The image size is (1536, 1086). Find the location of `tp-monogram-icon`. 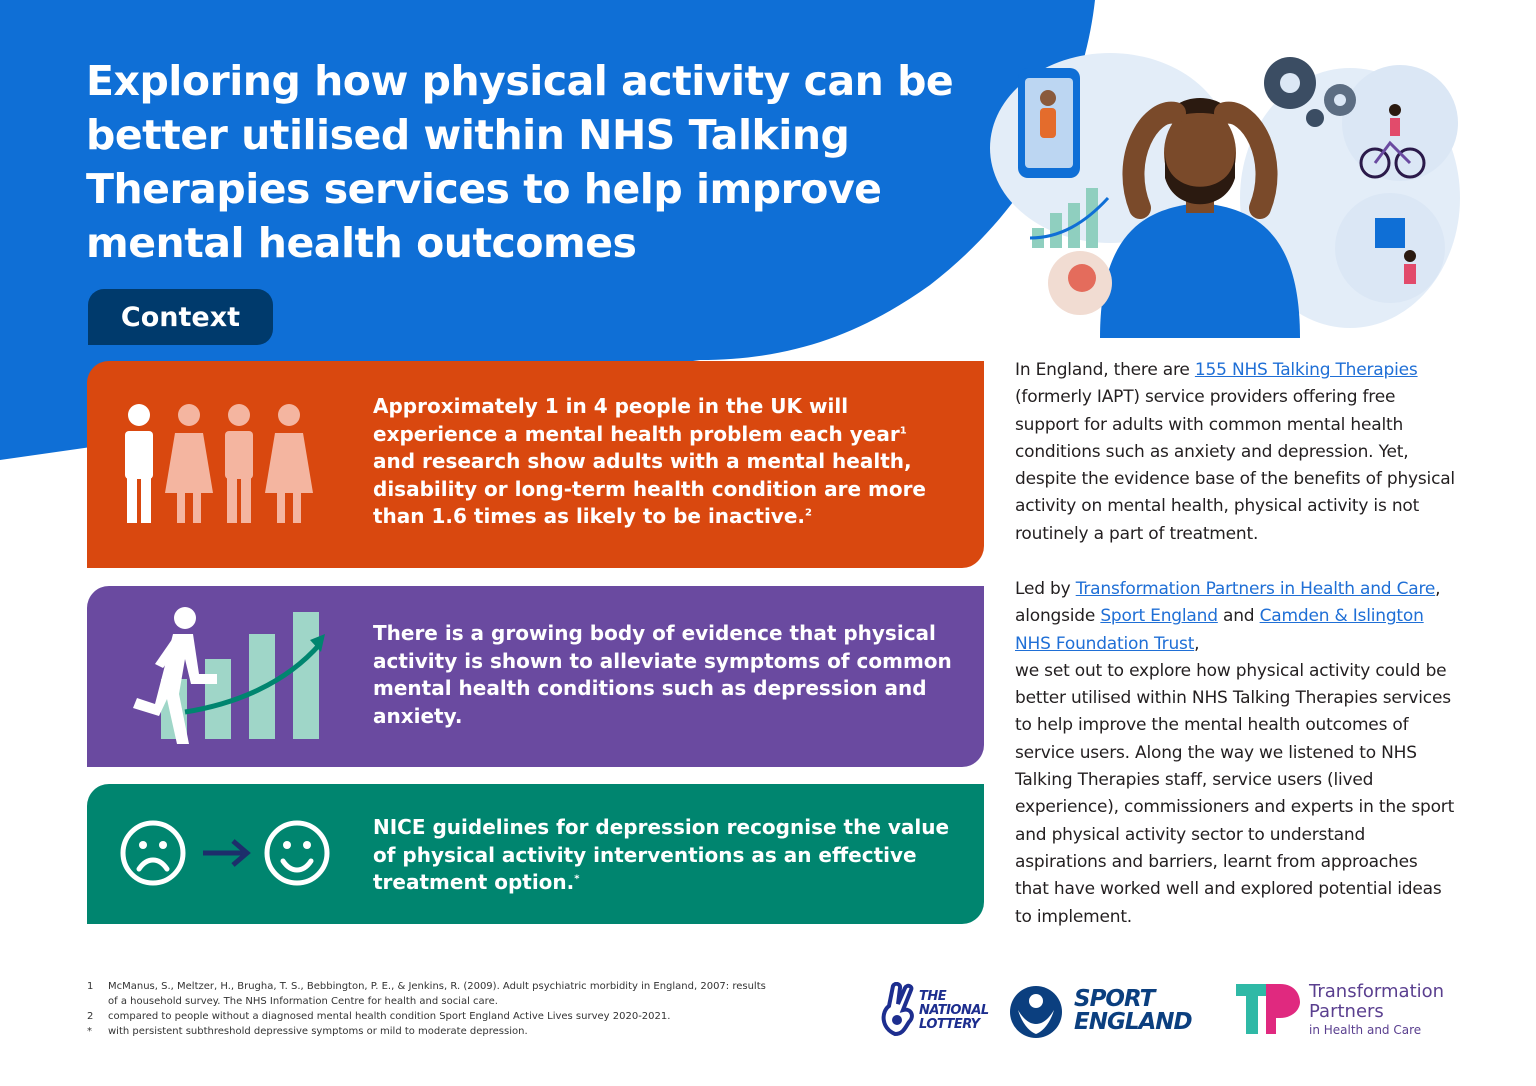

tp-monogram-icon is located at coordinates (1268, 1009).